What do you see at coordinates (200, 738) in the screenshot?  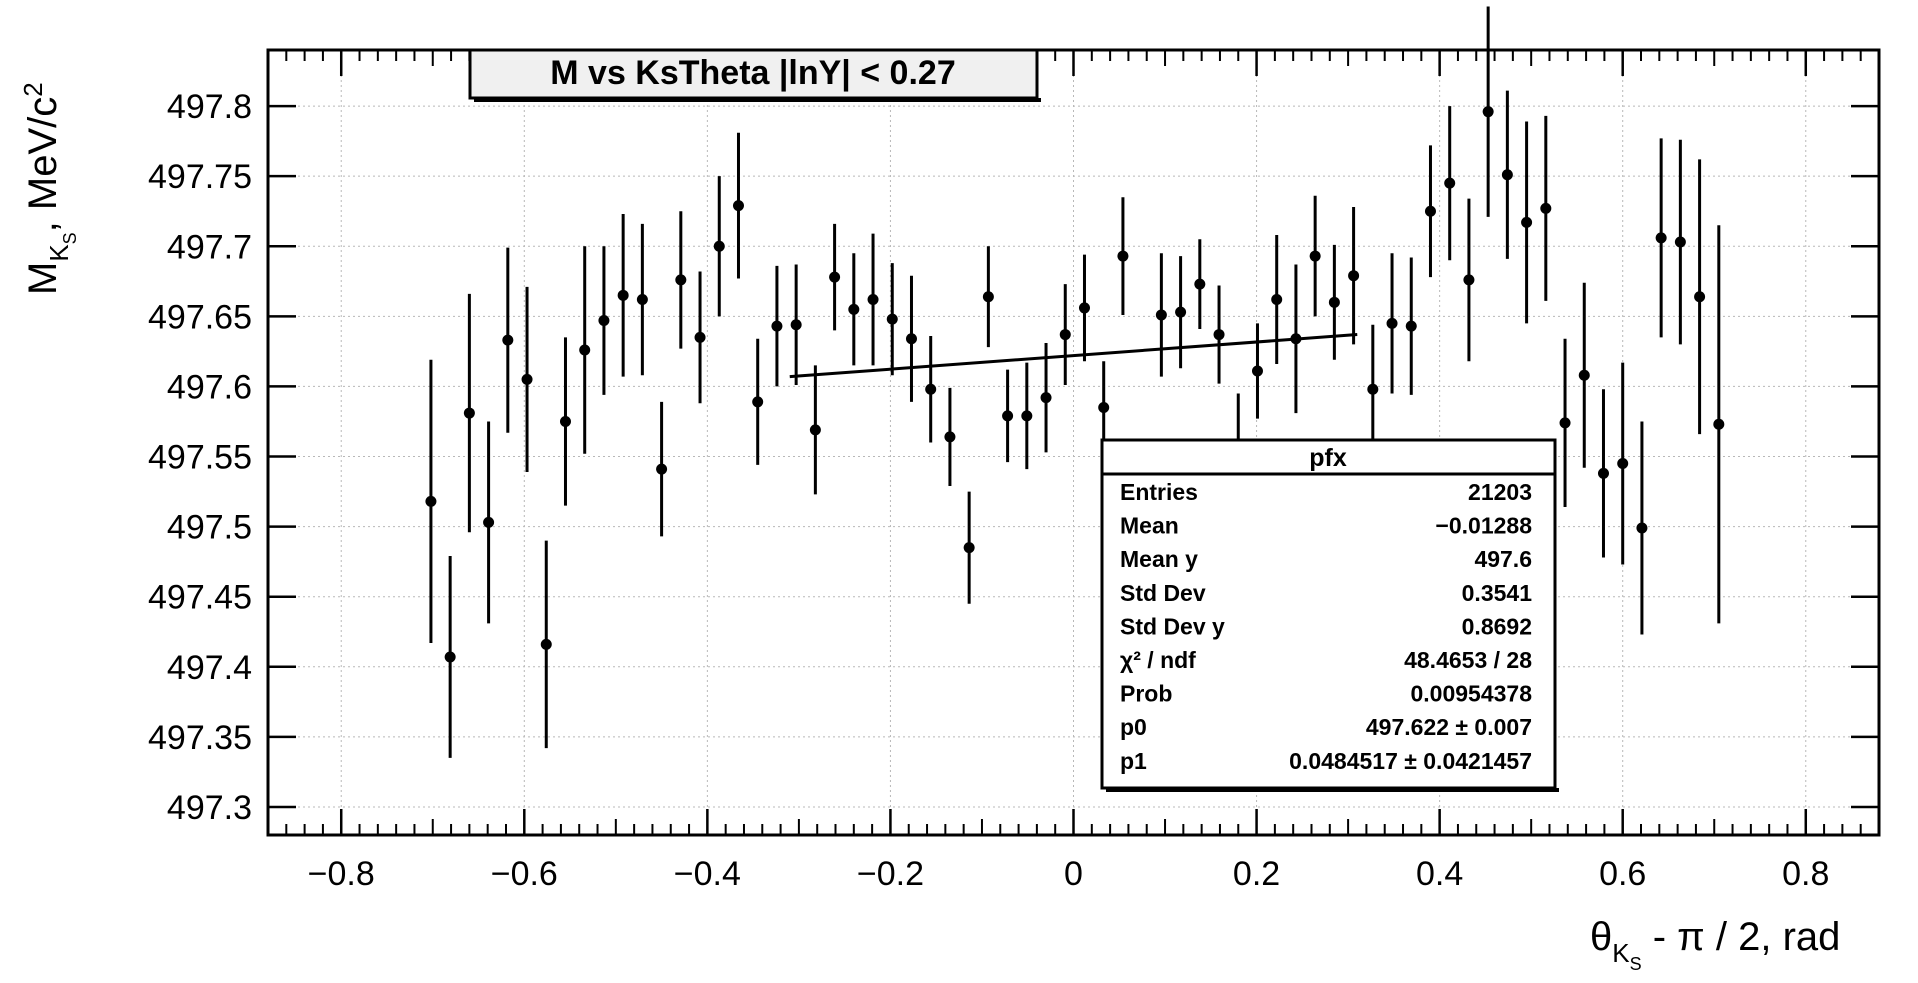 I see `y-tick-label: 497.35` at bounding box center [200, 738].